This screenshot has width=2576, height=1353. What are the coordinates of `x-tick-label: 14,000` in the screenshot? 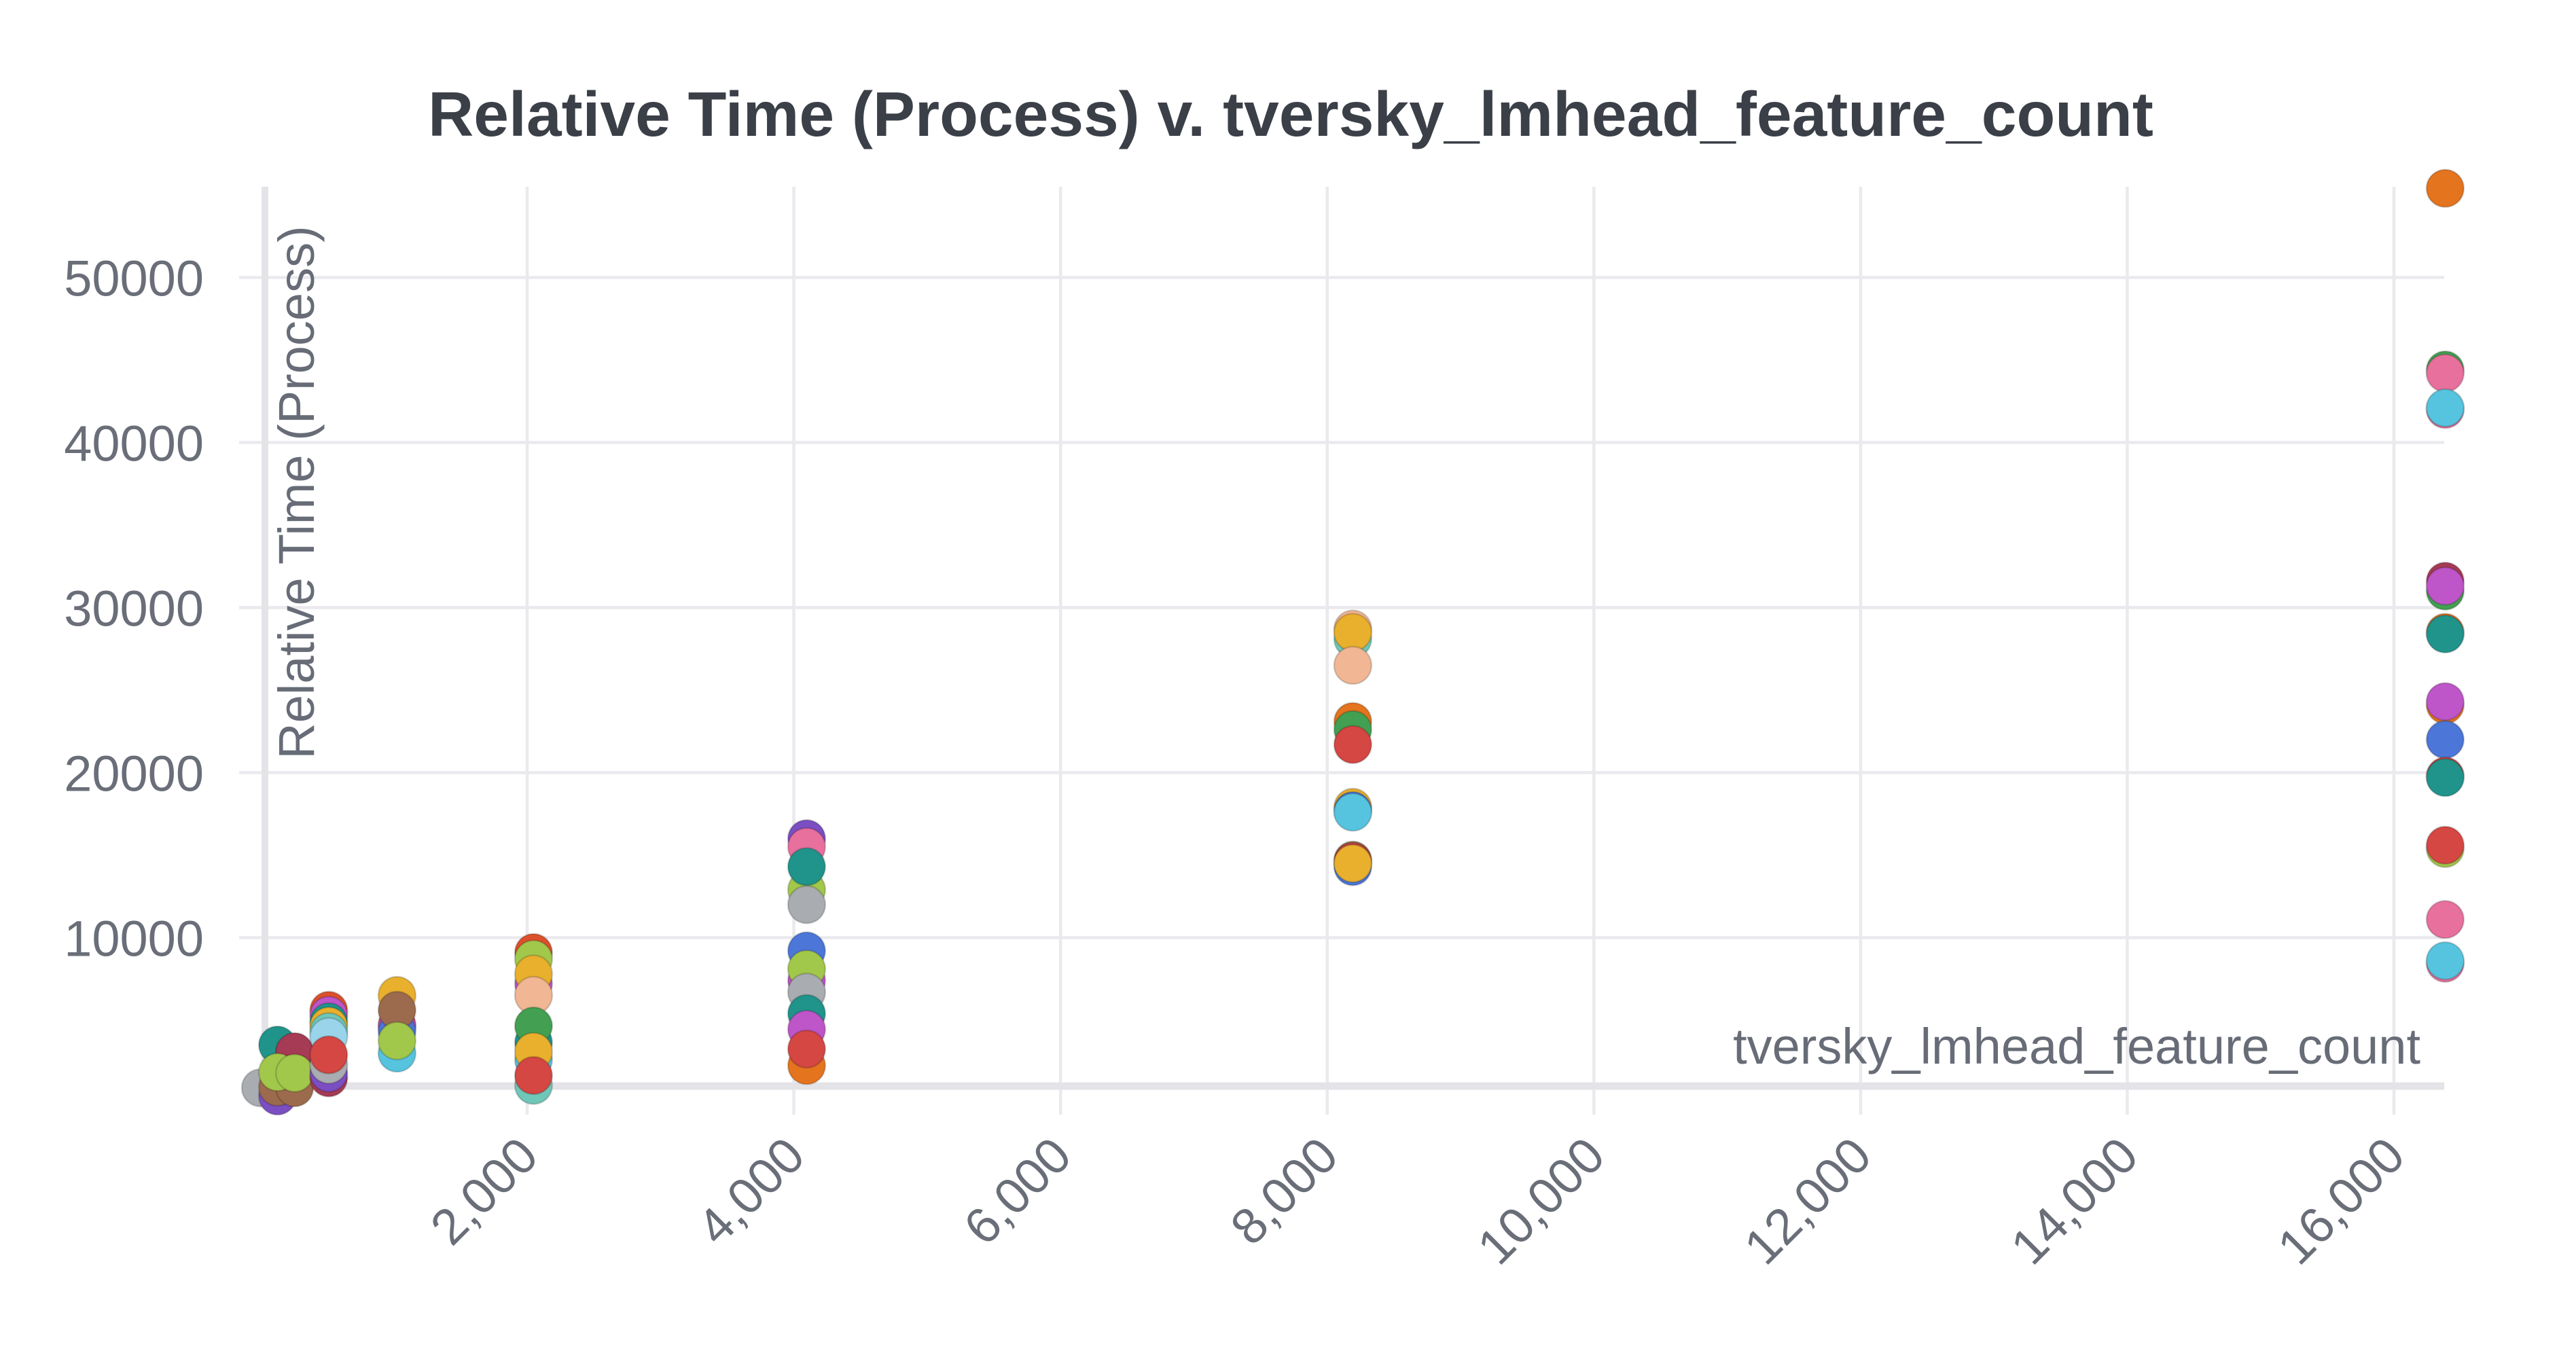 It's located at (2074, 1201).